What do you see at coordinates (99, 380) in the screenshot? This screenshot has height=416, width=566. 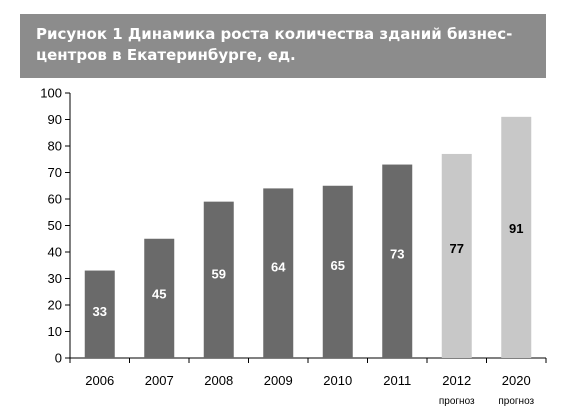 I see `x-tick-label-2006: 2006` at bounding box center [99, 380].